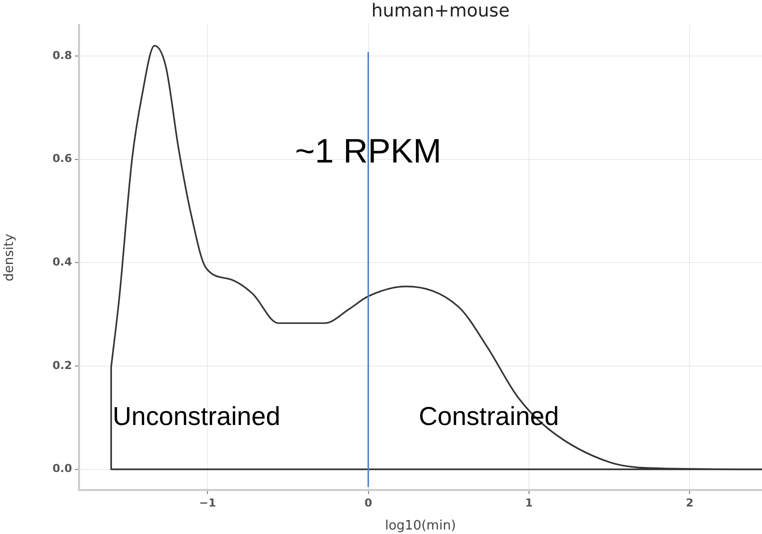 The image size is (762, 534). I want to click on y-tick-label: 0.6, so click(62, 159).